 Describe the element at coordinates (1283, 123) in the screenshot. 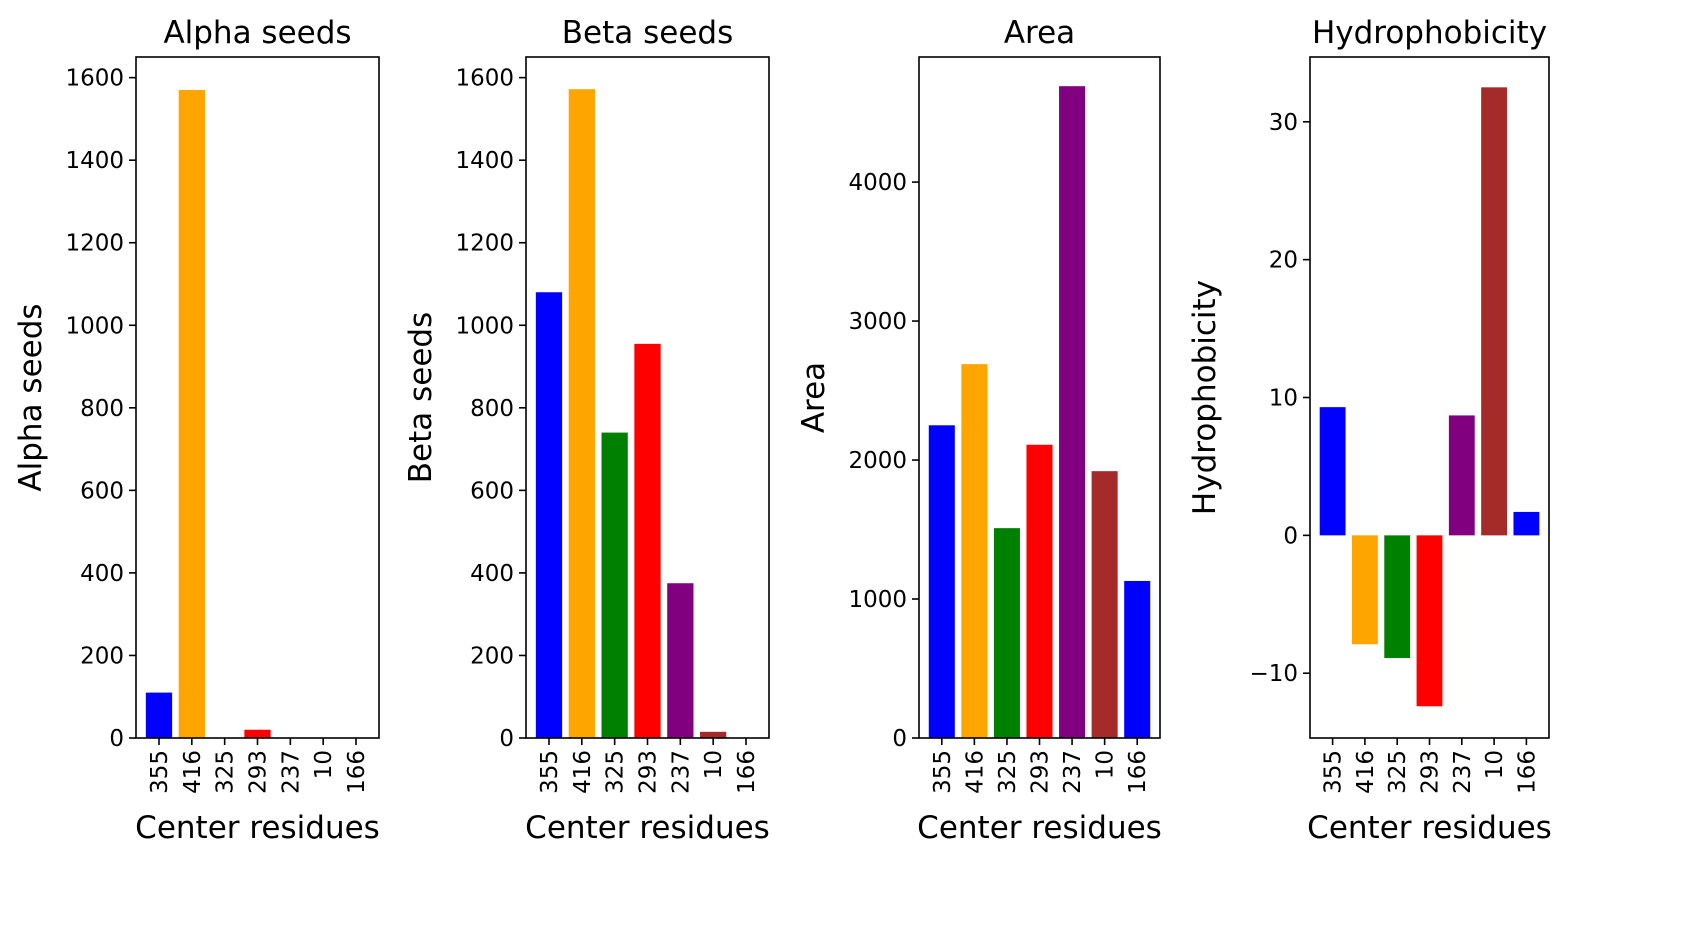

I see `y-tick-label: 30` at that location.